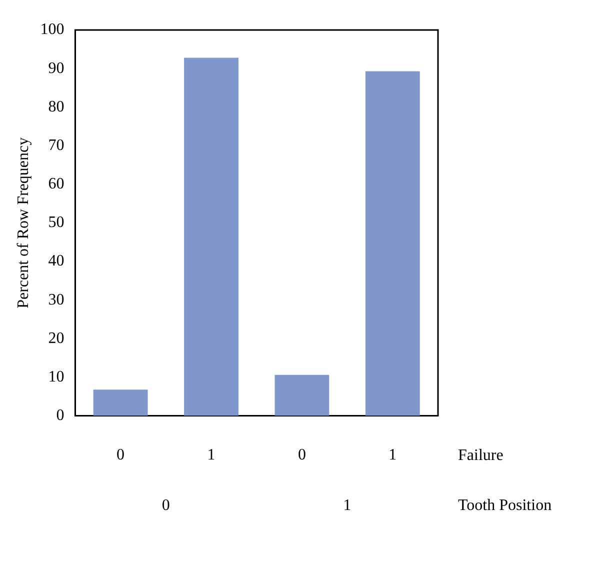  Describe the element at coordinates (347, 505) in the screenshot. I see `text: 1` at that location.